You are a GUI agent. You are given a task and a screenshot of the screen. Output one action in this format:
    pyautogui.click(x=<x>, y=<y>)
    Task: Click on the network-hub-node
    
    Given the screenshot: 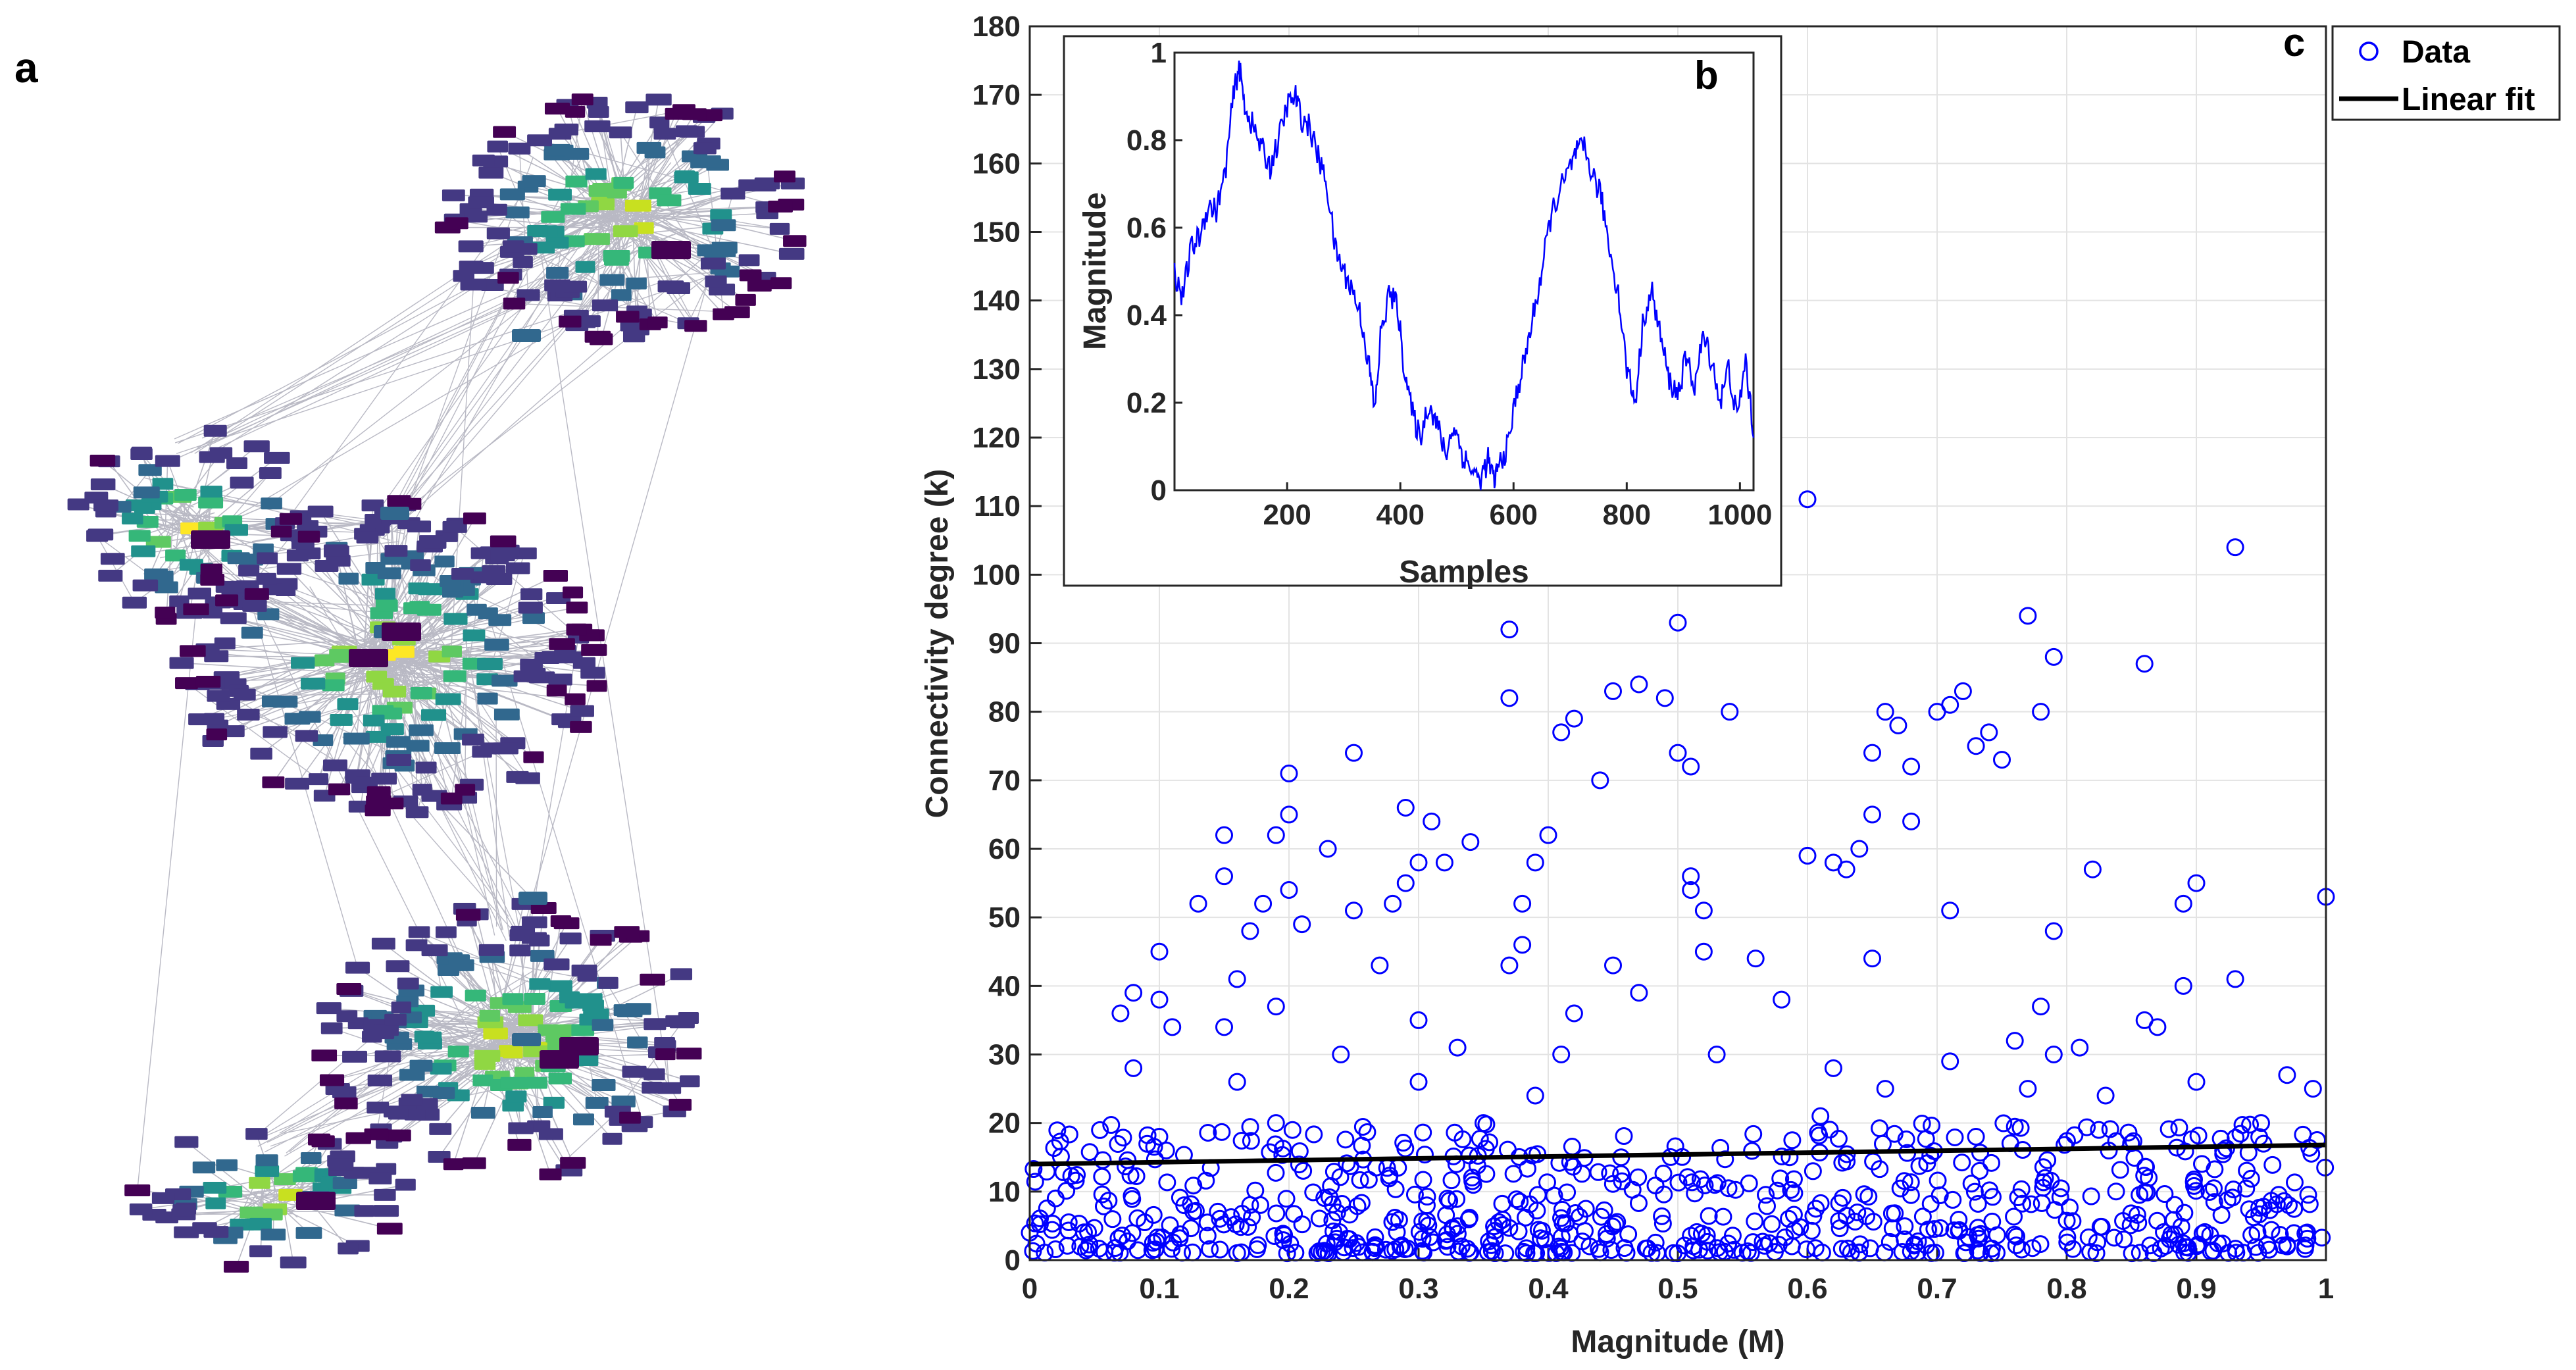 What is the action you would take?
    pyautogui.click(x=526, y=1040)
    